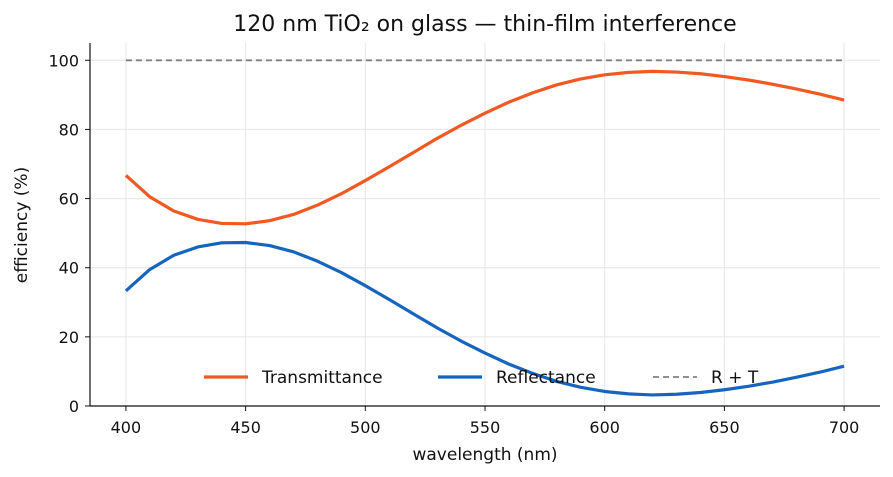 The image size is (893, 477). Describe the element at coordinates (74, 406) in the screenshot. I see `y-tick-label: 0` at that location.